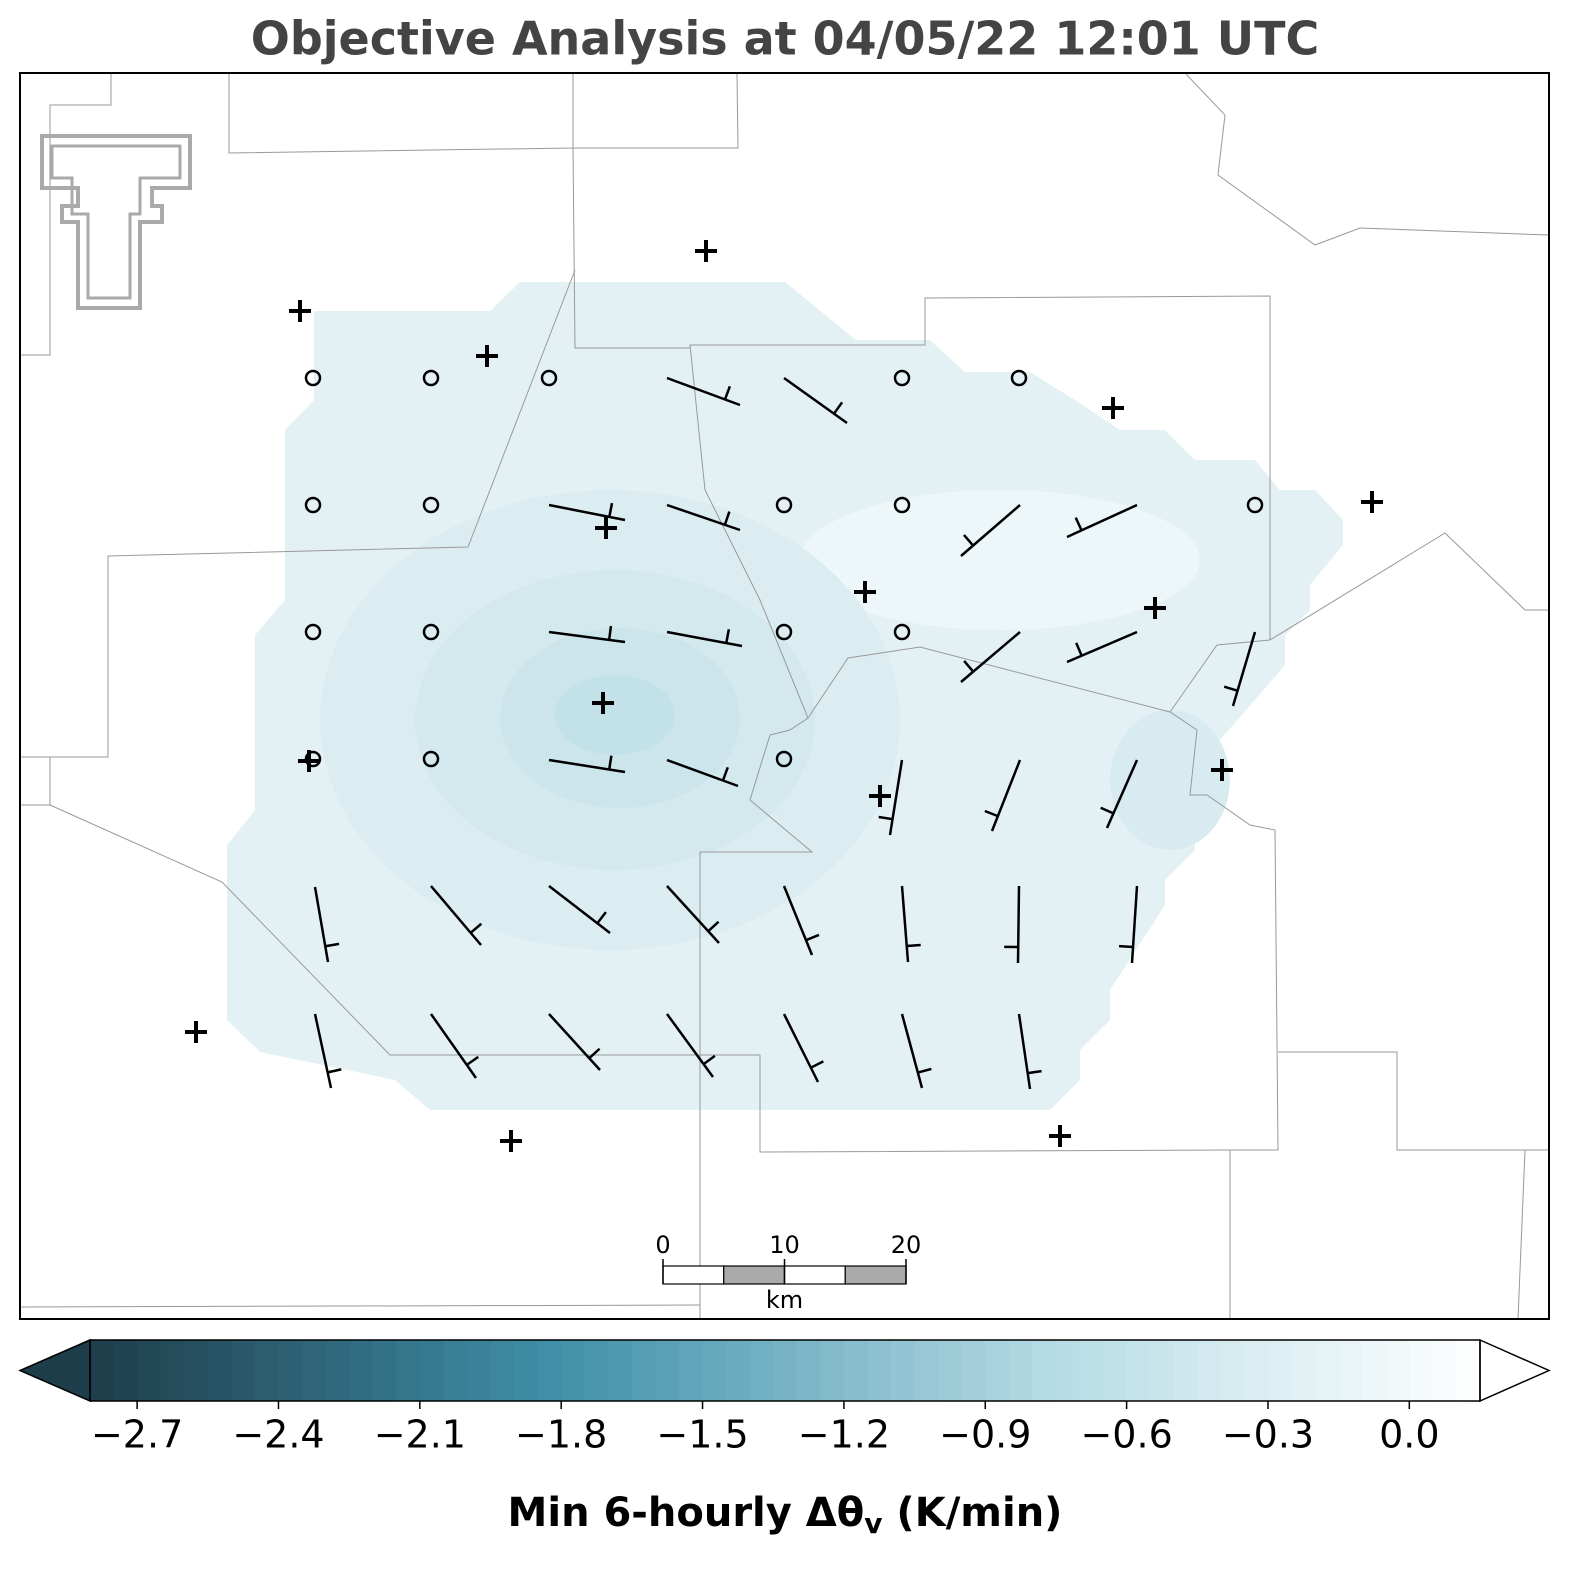 The width and height of the screenshot is (1589, 1584). Describe the element at coordinates (686, 1513) in the screenshot. I see `colorbar-label-text: Min 6-hourly Δθ` at that location.